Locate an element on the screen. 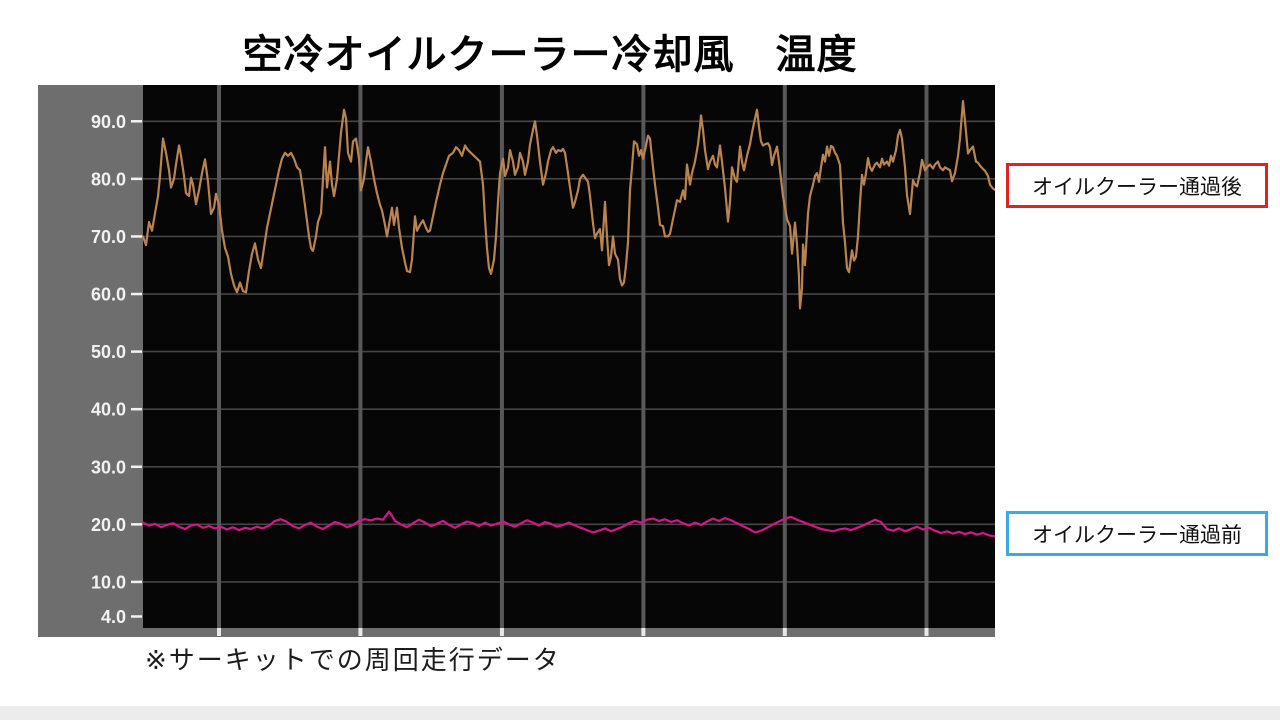  legend-after-box: オイルクーラー通過後 is located at coordinates (1137, 185).